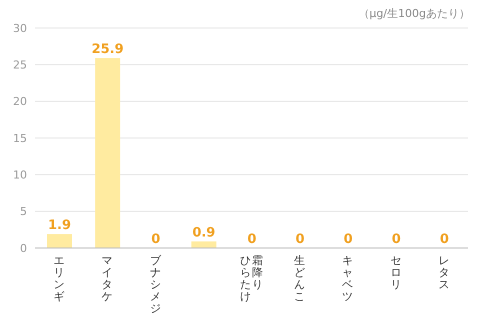  What do you see at coordinates (20, 175) in the screenshot?
I see `y-tick-label: 10` at bounding box center [20, 175].